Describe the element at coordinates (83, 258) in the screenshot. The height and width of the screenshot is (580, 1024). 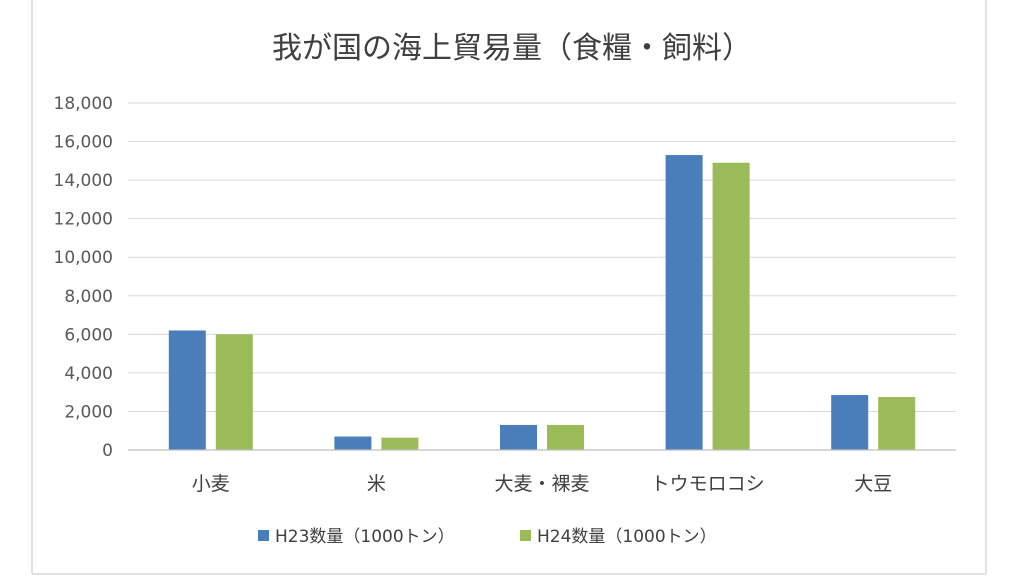
I see `y-tick-label: 10,000` at that location.